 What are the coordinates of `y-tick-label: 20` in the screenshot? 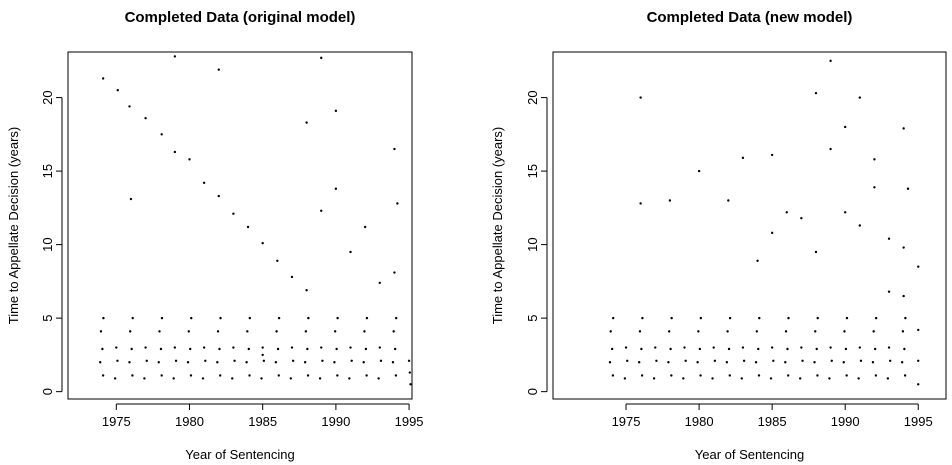 It's located at (47, 97).